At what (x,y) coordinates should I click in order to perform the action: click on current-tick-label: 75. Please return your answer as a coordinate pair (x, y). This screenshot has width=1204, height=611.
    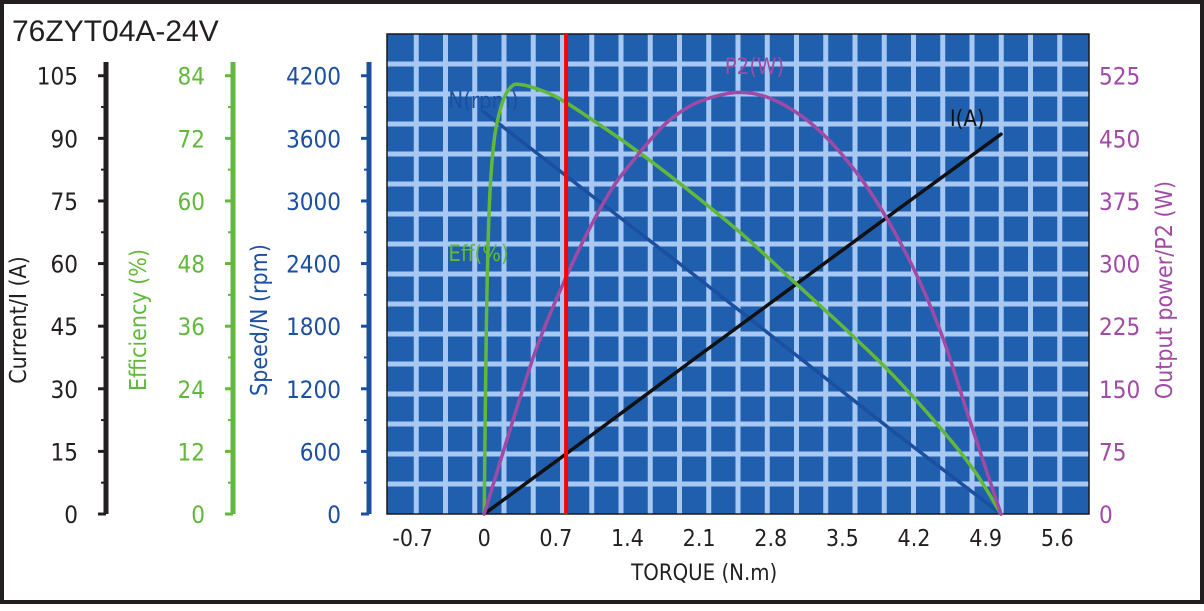
    Looking at the image, I should click on (64, 202).